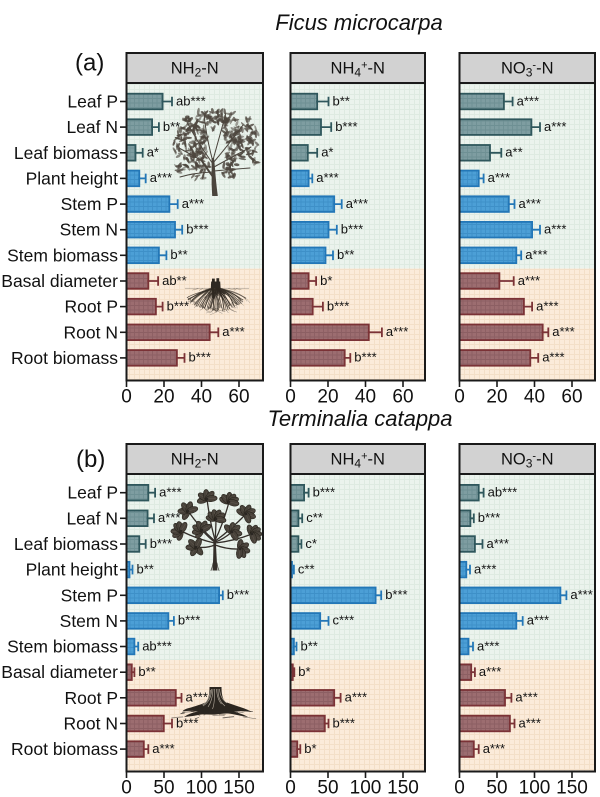 This screenshot has width=600, height=797. I want to click on svg-text: 50, so click(496, 787).